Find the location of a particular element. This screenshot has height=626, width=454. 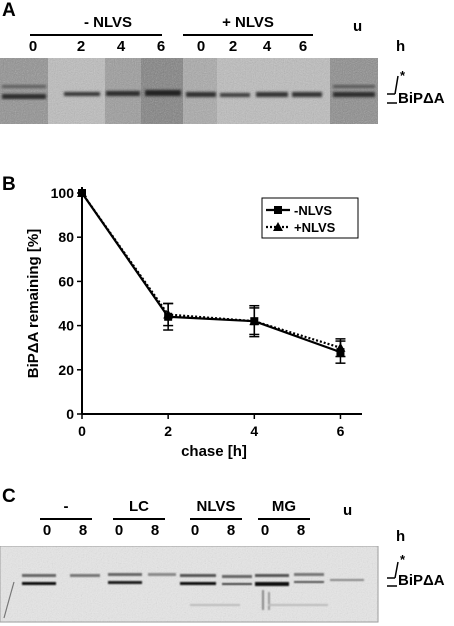

panel-a-band-marker is located at coordinates (393, 89).